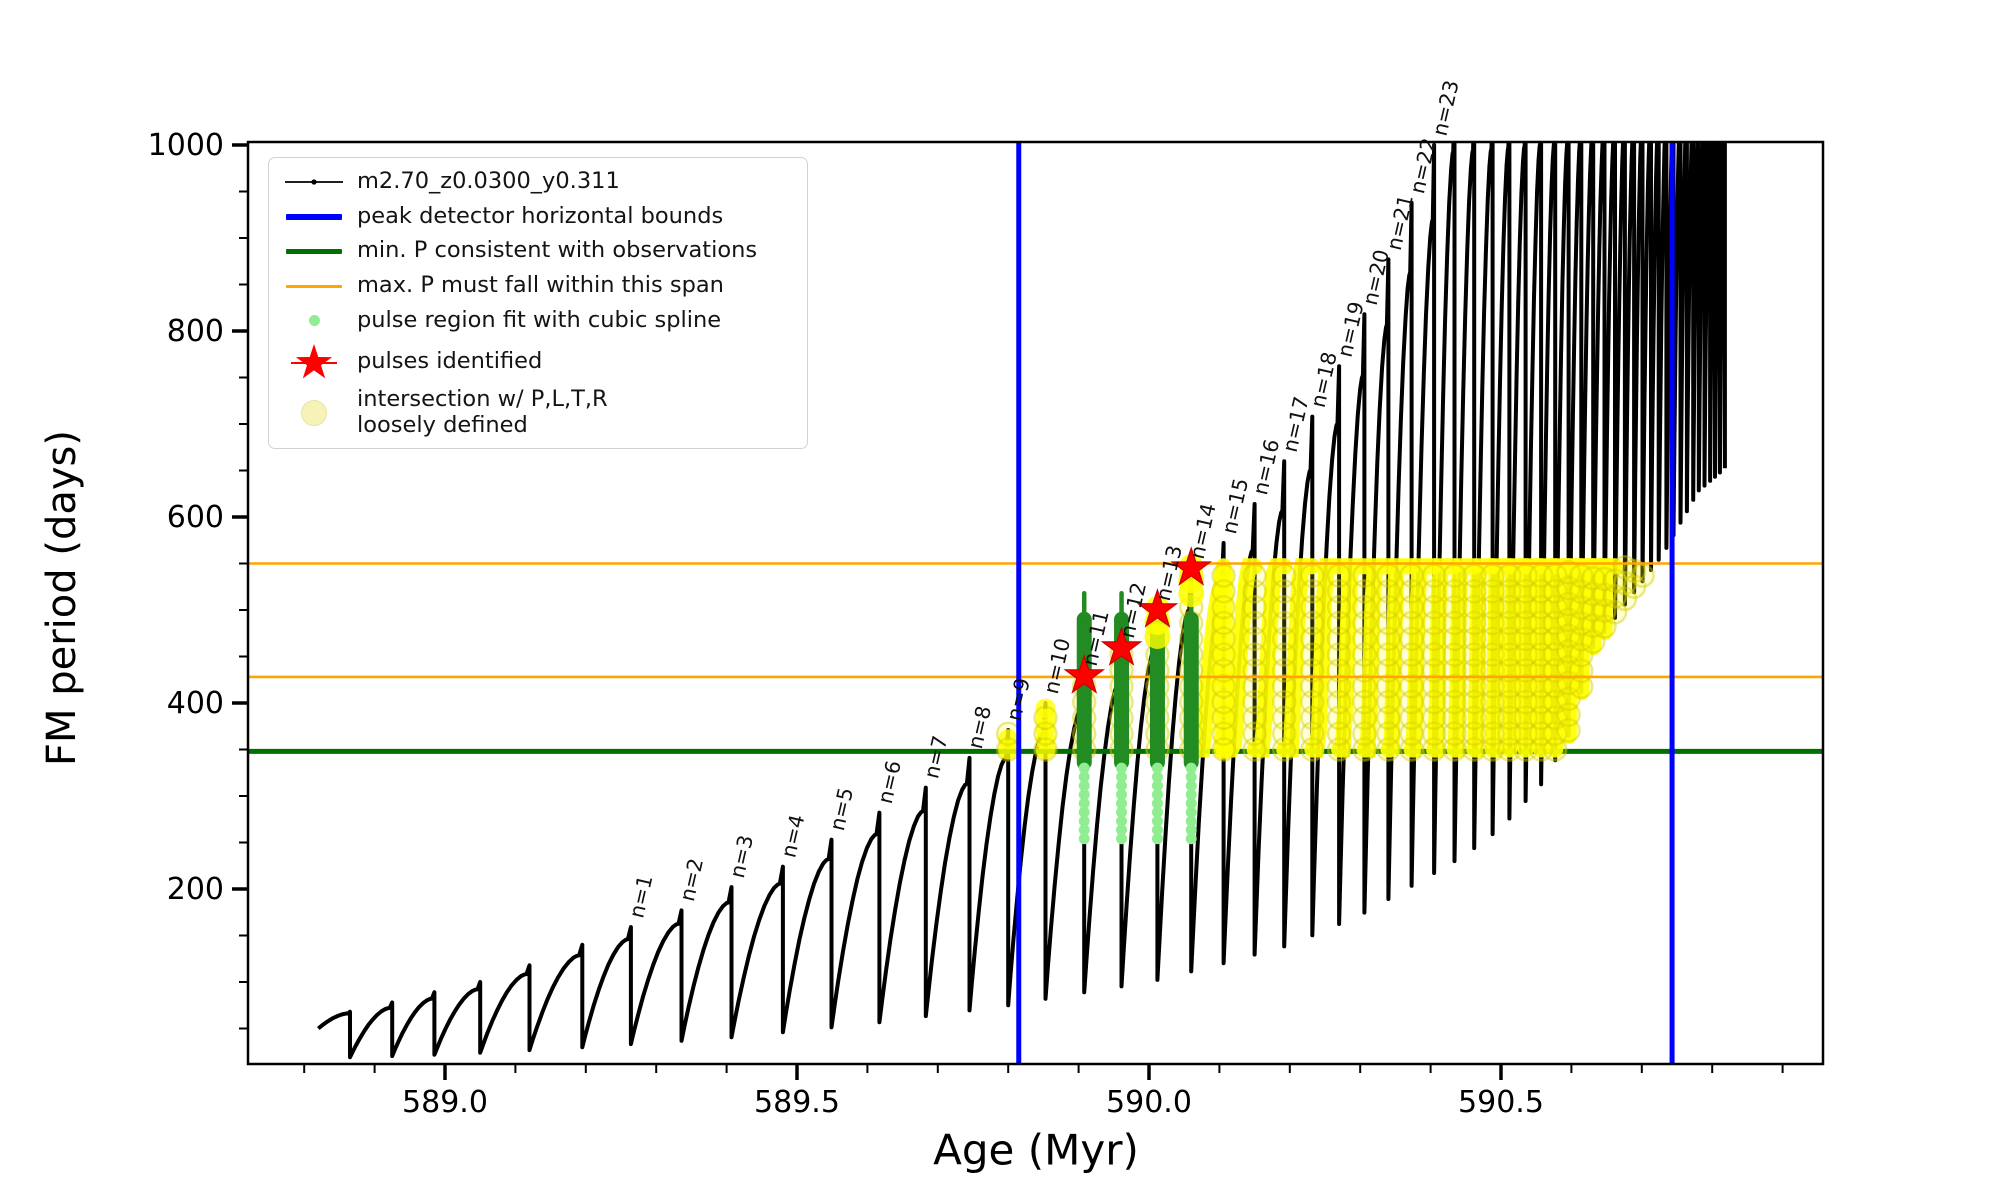  I want to click on identified-pulse-stars, so click(1138, 620).